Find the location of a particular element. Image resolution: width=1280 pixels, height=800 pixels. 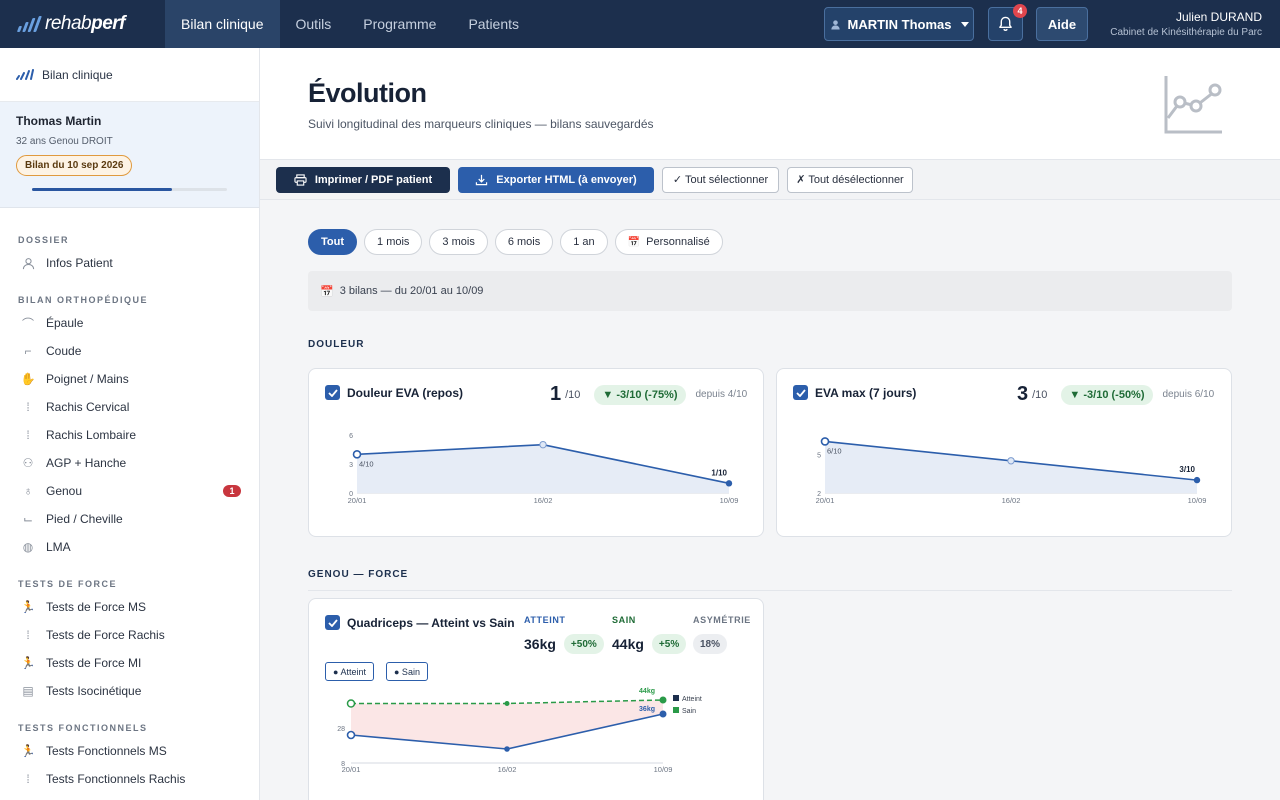

sidebar-item-poignet: ✋ Poignet / Mains is located at coordinates (129, 379).